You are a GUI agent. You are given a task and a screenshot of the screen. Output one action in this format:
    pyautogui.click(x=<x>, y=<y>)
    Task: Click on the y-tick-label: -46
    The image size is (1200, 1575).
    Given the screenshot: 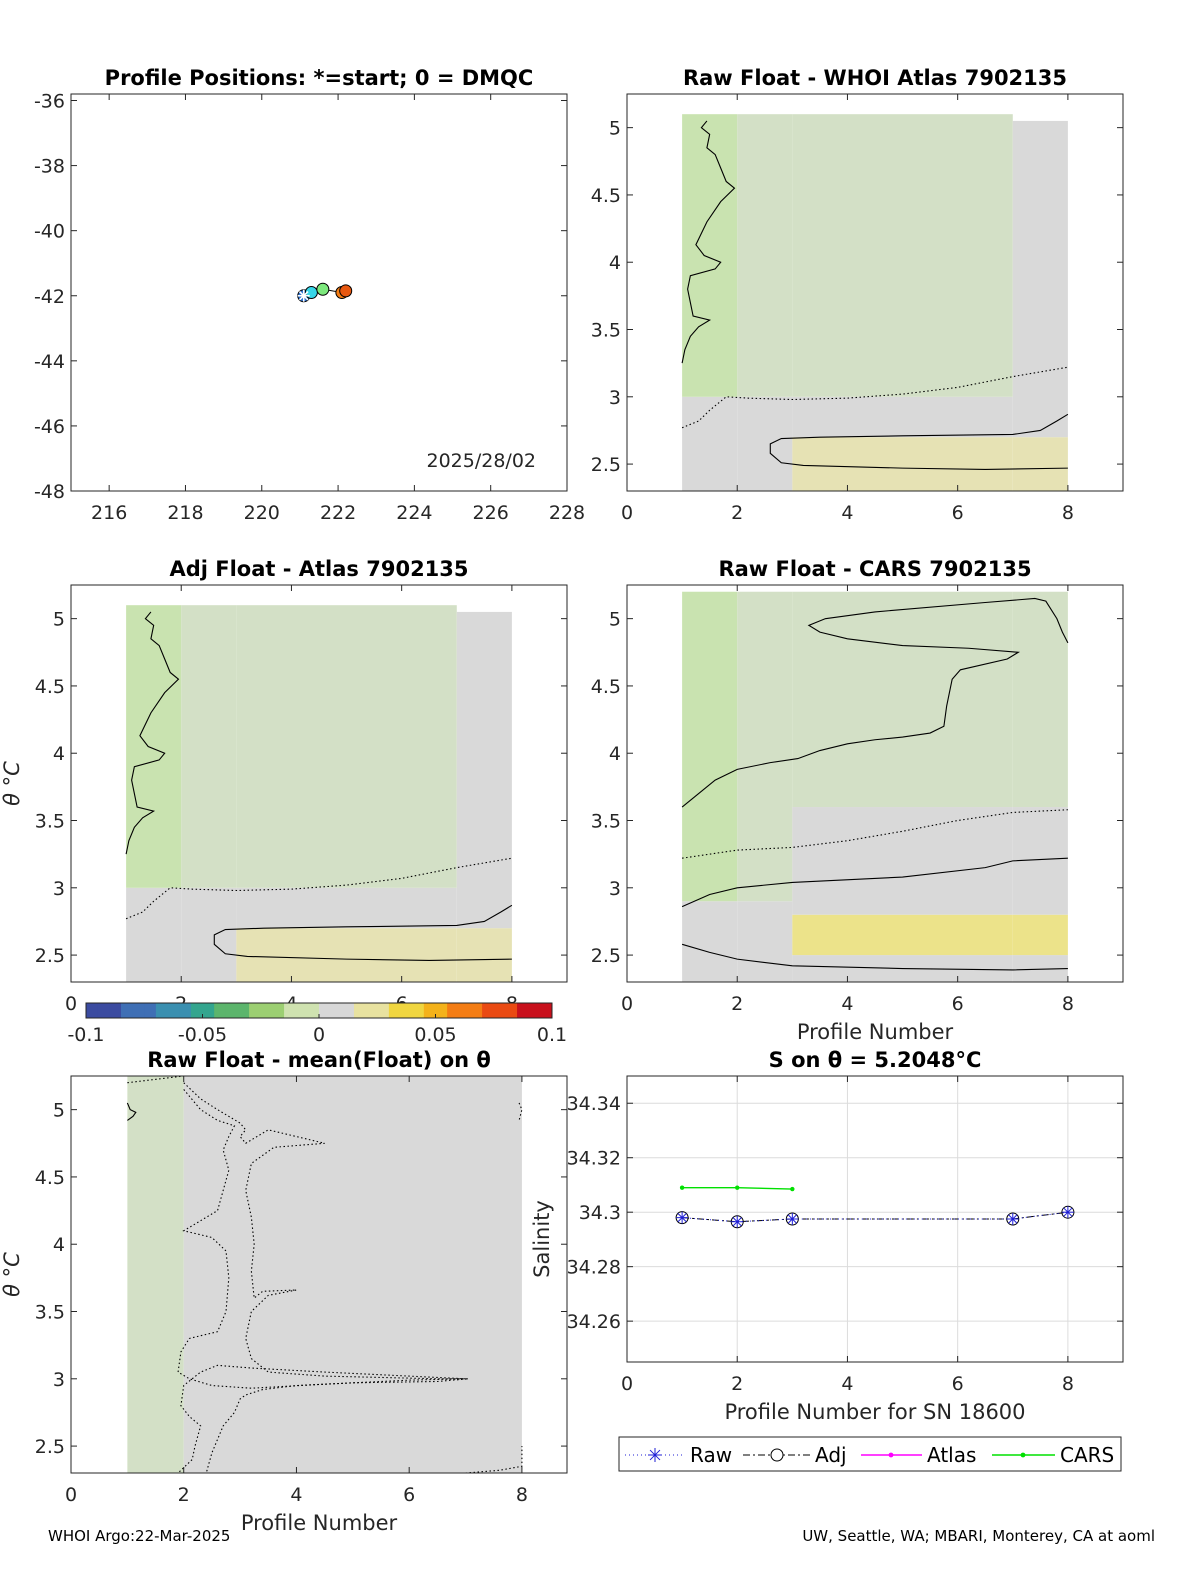 What is the action you would take?
    pyautogui.click(x=49, y=427)
    